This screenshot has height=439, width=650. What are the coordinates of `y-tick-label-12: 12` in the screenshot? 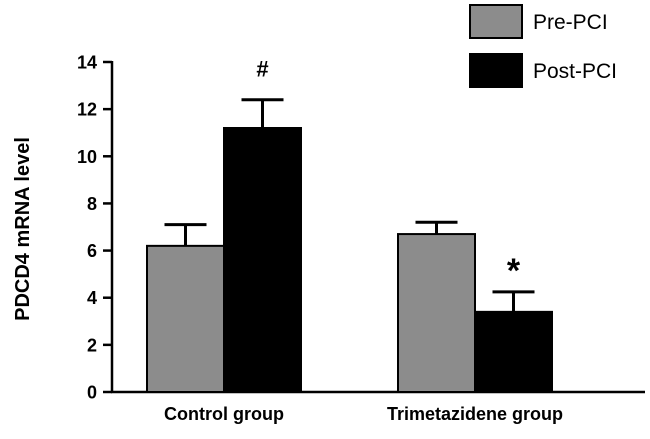 It's located at (87, 110).